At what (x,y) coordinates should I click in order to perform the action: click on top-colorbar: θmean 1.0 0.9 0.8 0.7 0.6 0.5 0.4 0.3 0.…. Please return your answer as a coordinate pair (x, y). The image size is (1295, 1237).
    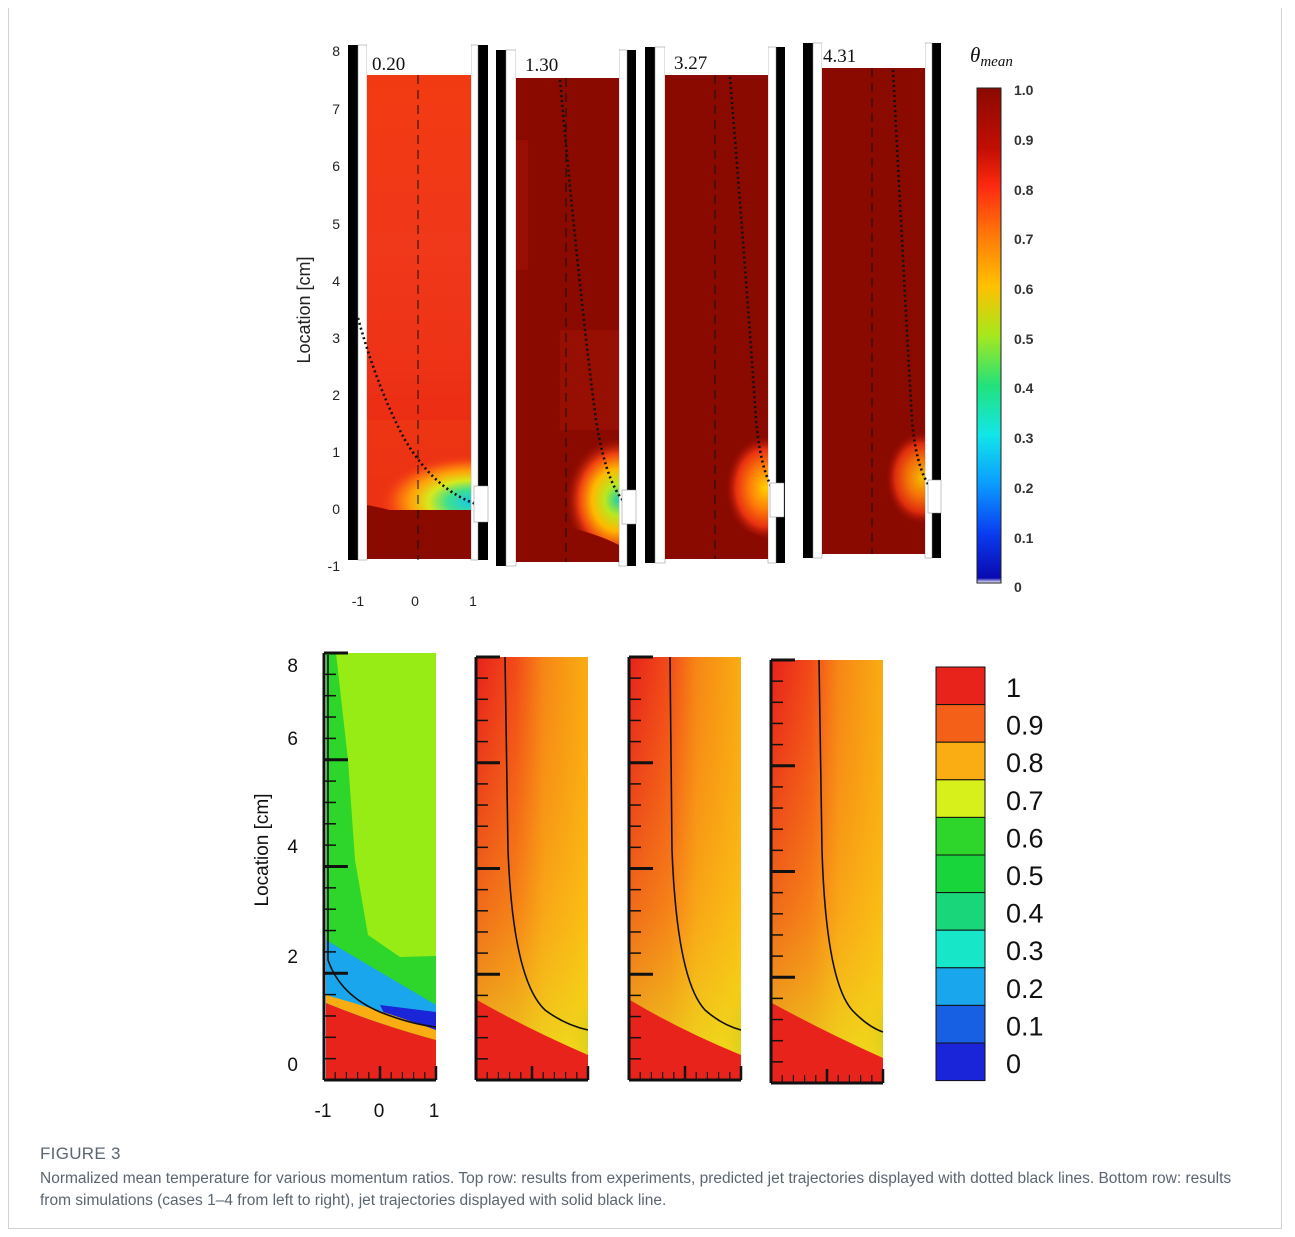
    Looking at the image, I should click on (1002, 319).